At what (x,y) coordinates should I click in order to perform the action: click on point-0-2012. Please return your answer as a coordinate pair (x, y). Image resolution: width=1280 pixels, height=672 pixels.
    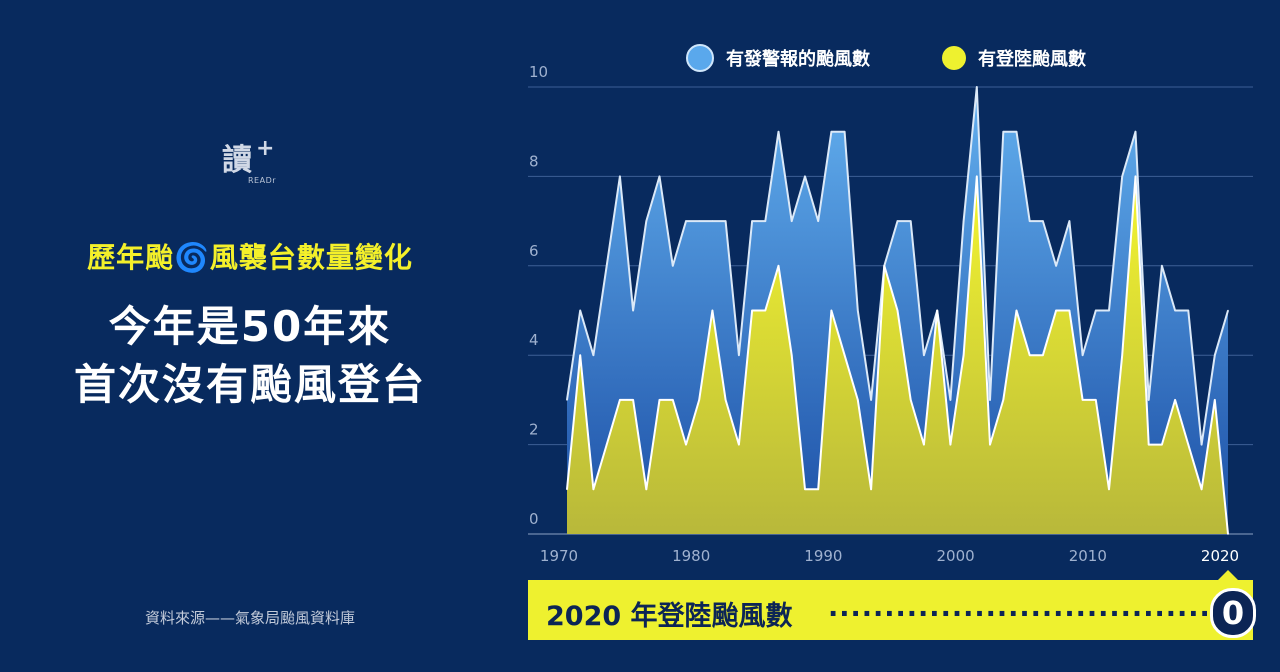
    Looking at the image, I should click on (1122, 176).